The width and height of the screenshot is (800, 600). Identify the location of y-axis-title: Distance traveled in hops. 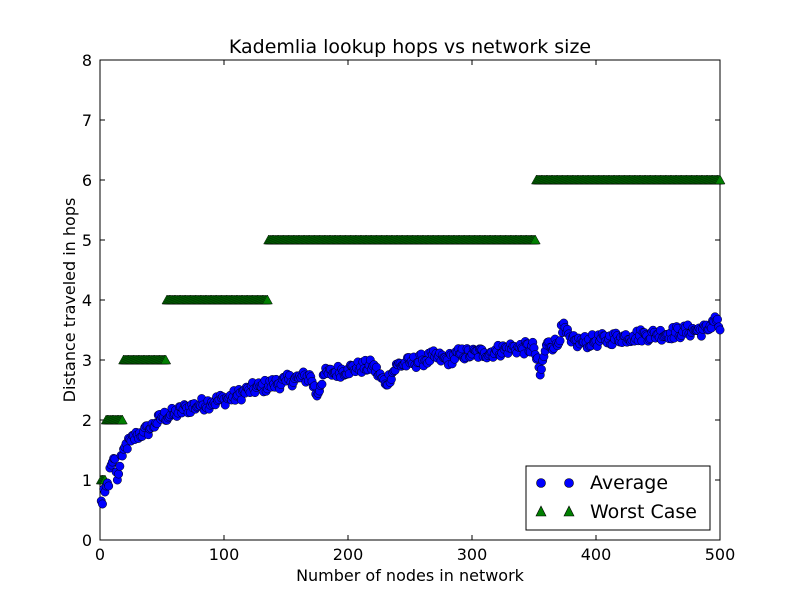
(69, 300).